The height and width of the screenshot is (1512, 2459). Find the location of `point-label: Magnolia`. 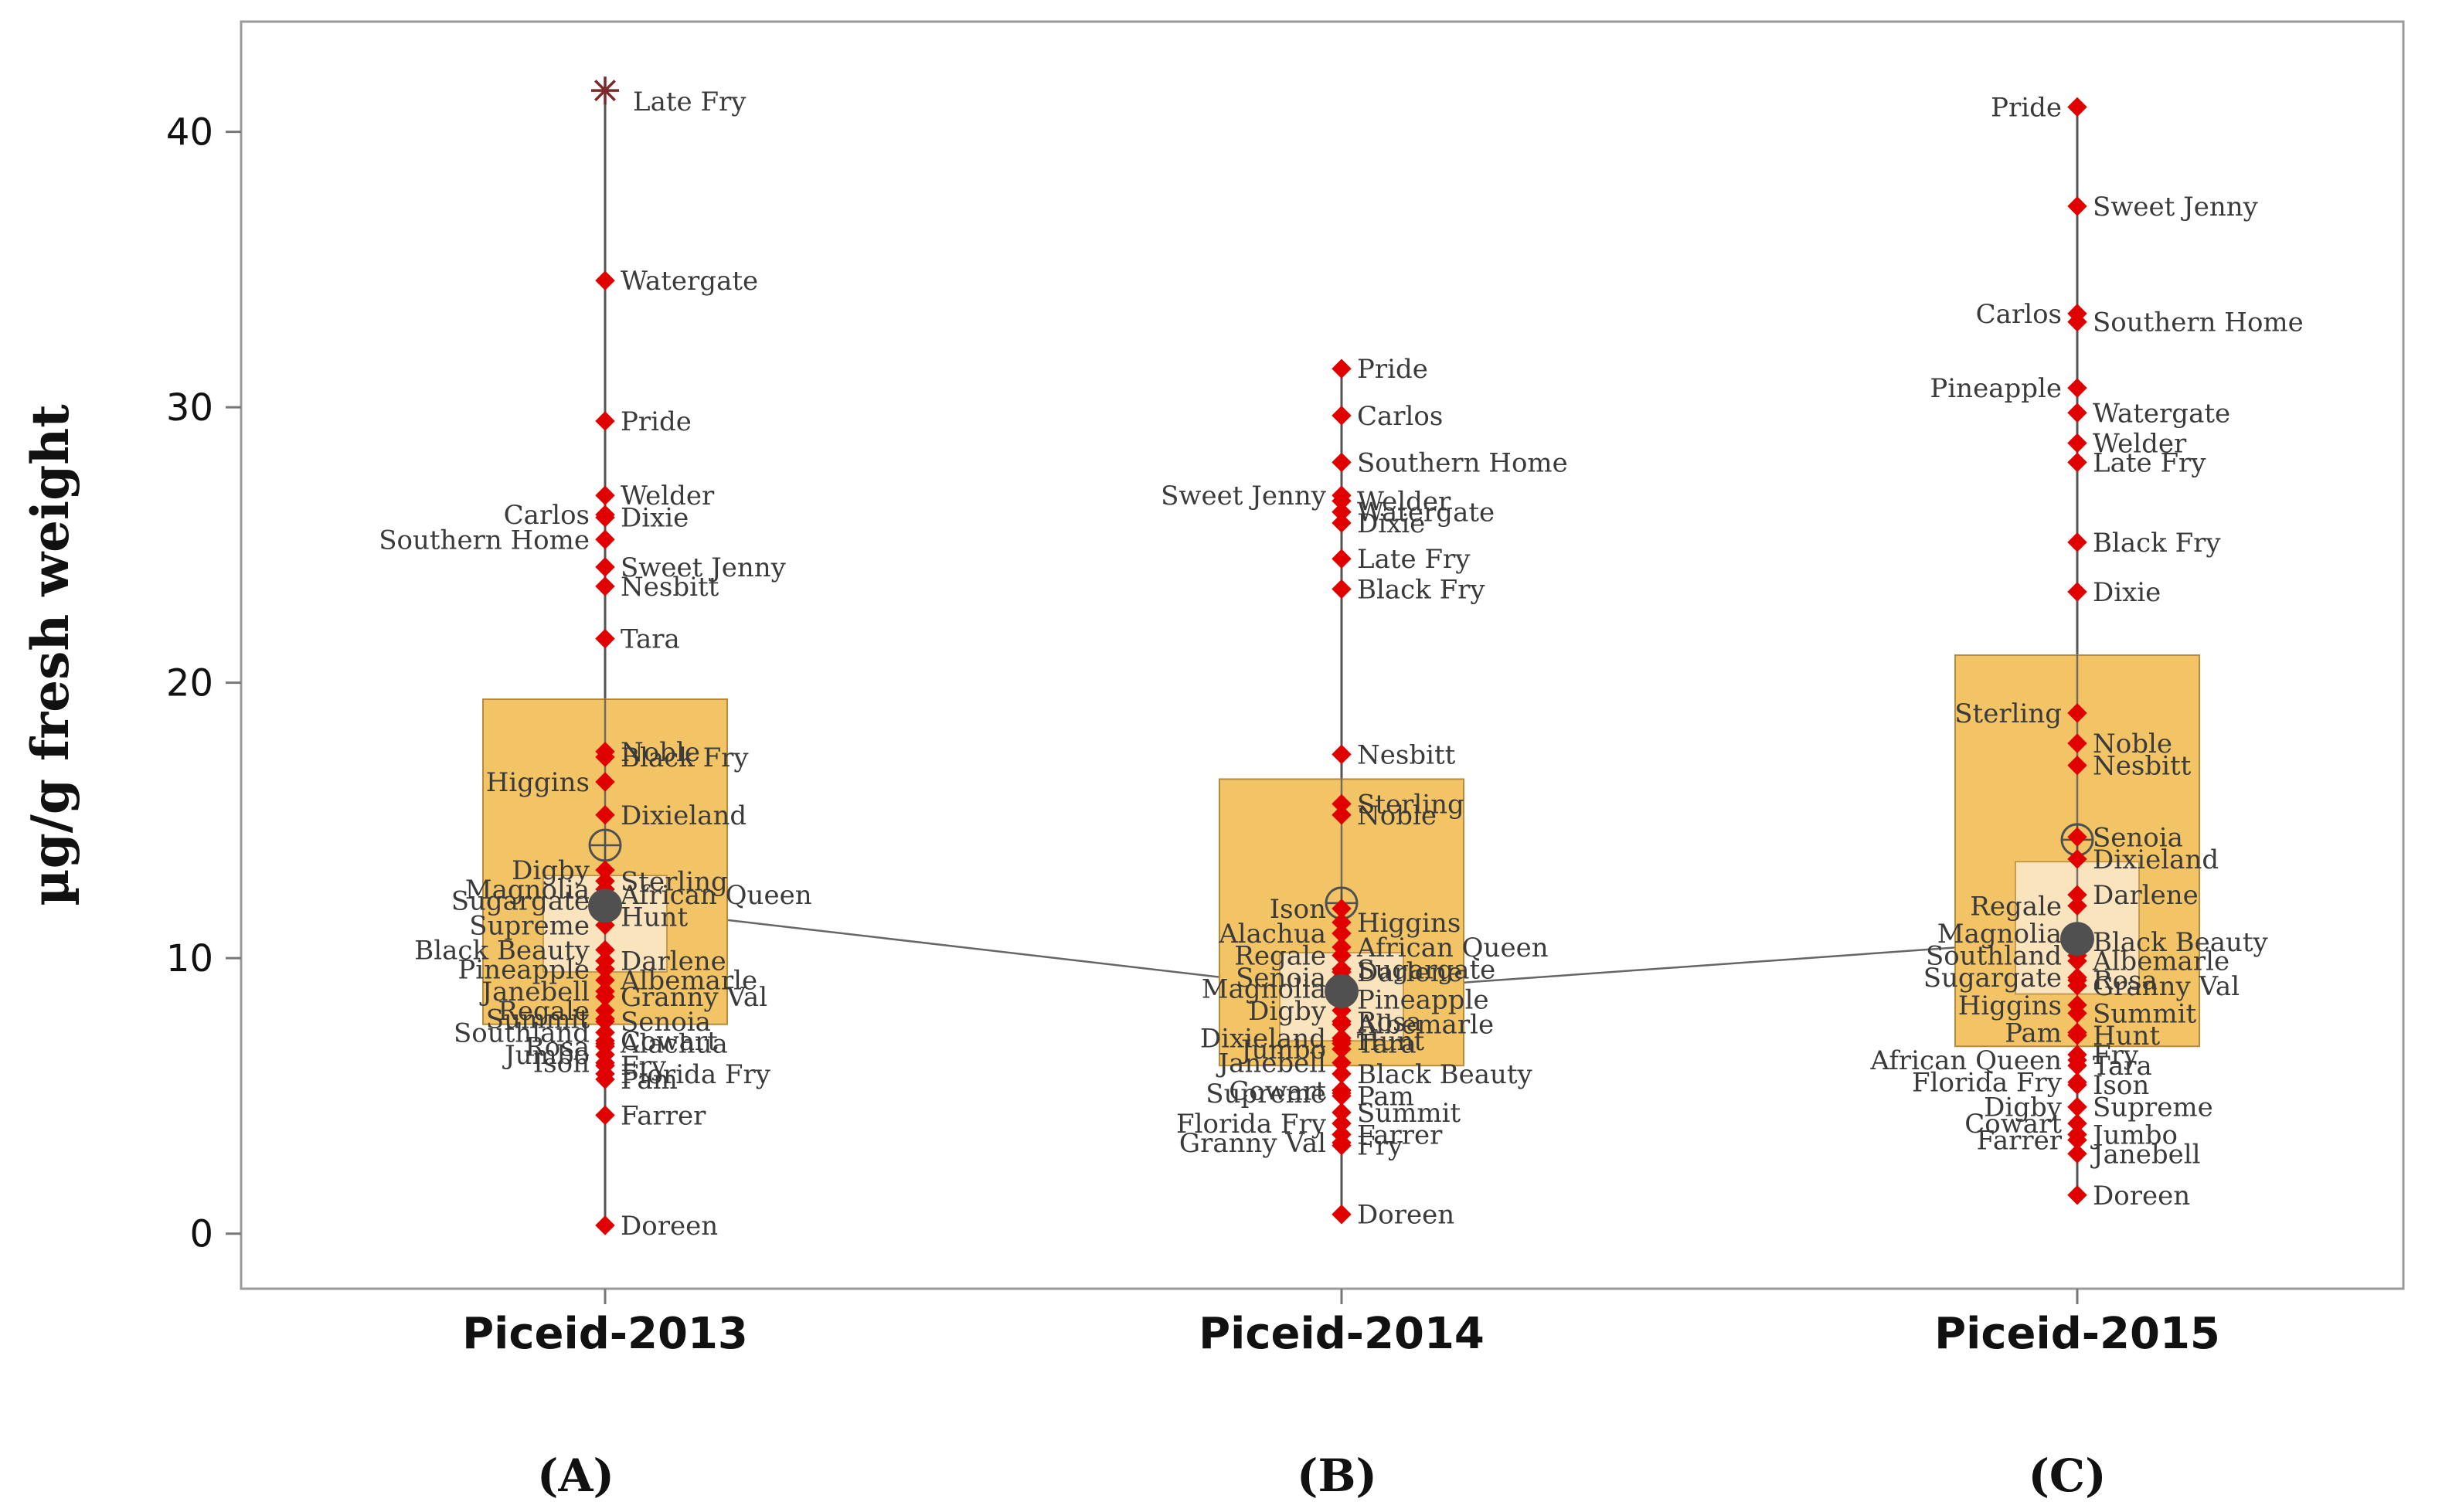

point-label: Magnolia is located at coordinates (527, 890).